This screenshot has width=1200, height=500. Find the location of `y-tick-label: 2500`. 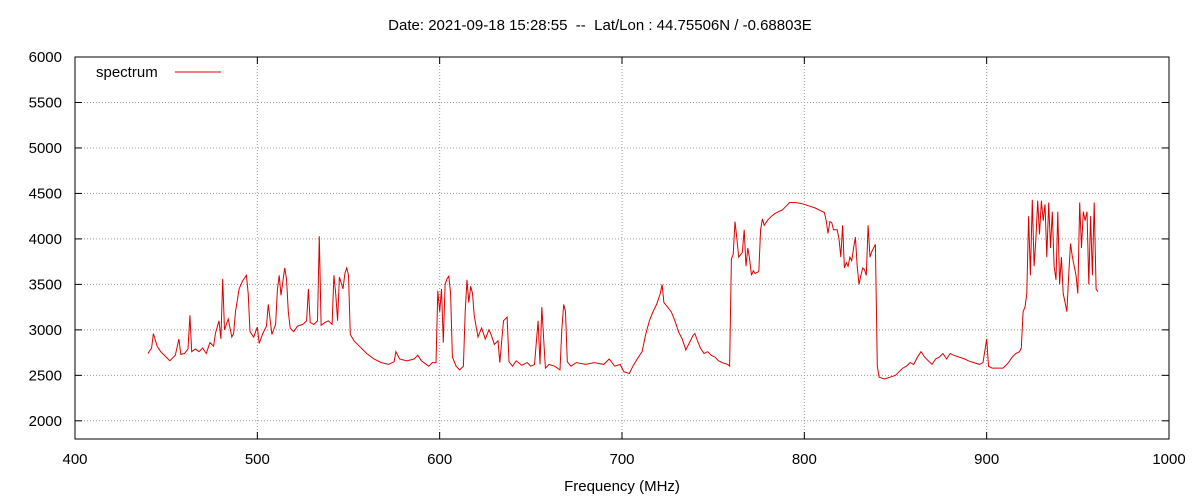

y-tick-label: 2500 is located at coordinates (45, 375).